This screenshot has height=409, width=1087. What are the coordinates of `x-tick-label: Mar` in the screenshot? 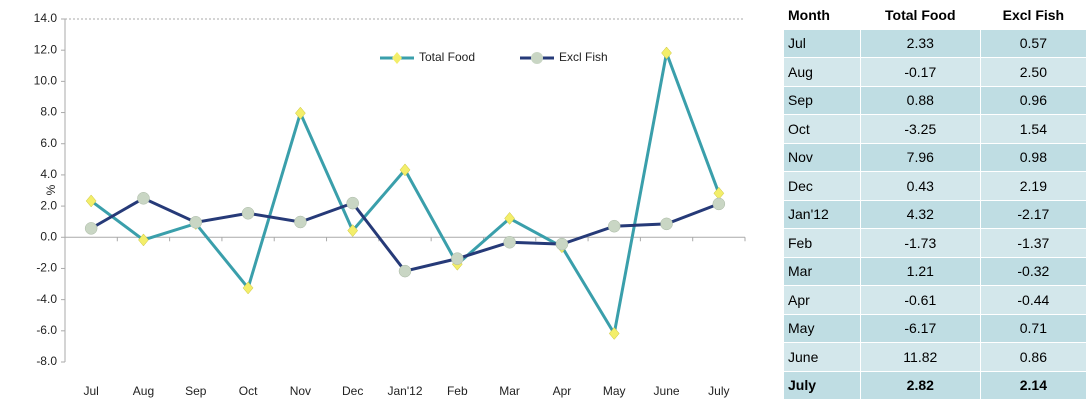 It's located at (509, 391).